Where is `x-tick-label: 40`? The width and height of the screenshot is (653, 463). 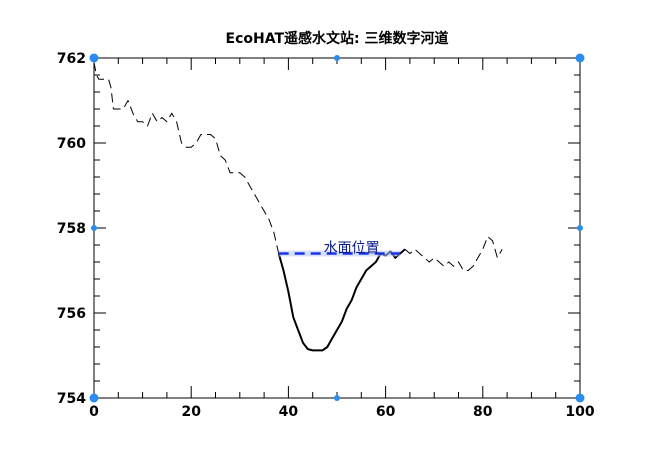 x-tick-label: 40 is located at coordinates (289, 412).